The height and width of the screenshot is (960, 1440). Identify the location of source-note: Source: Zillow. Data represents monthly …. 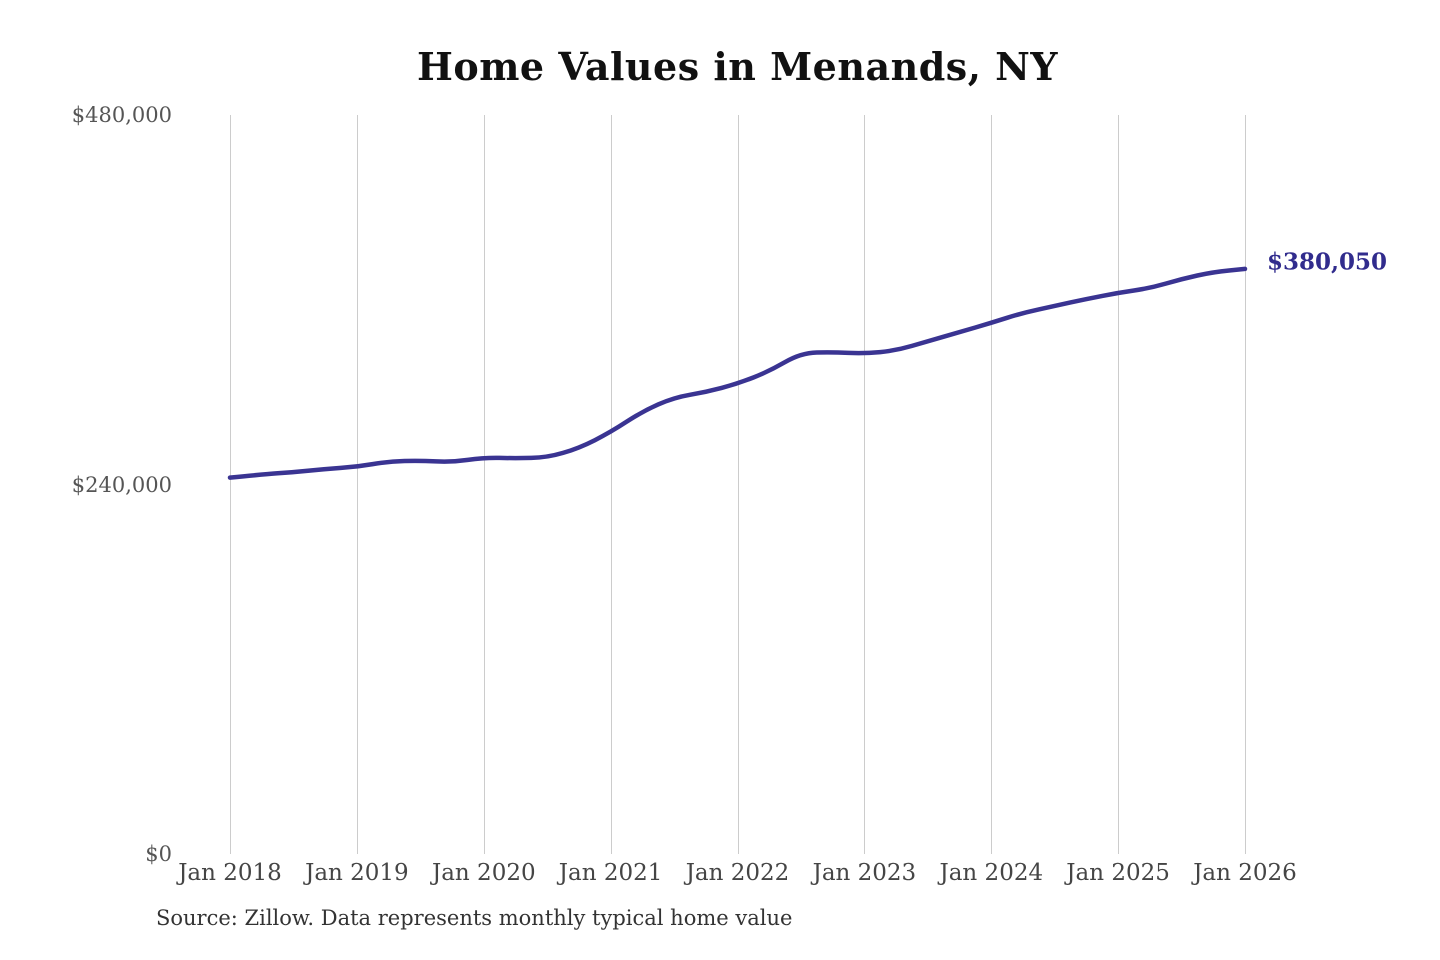
(474, 918).